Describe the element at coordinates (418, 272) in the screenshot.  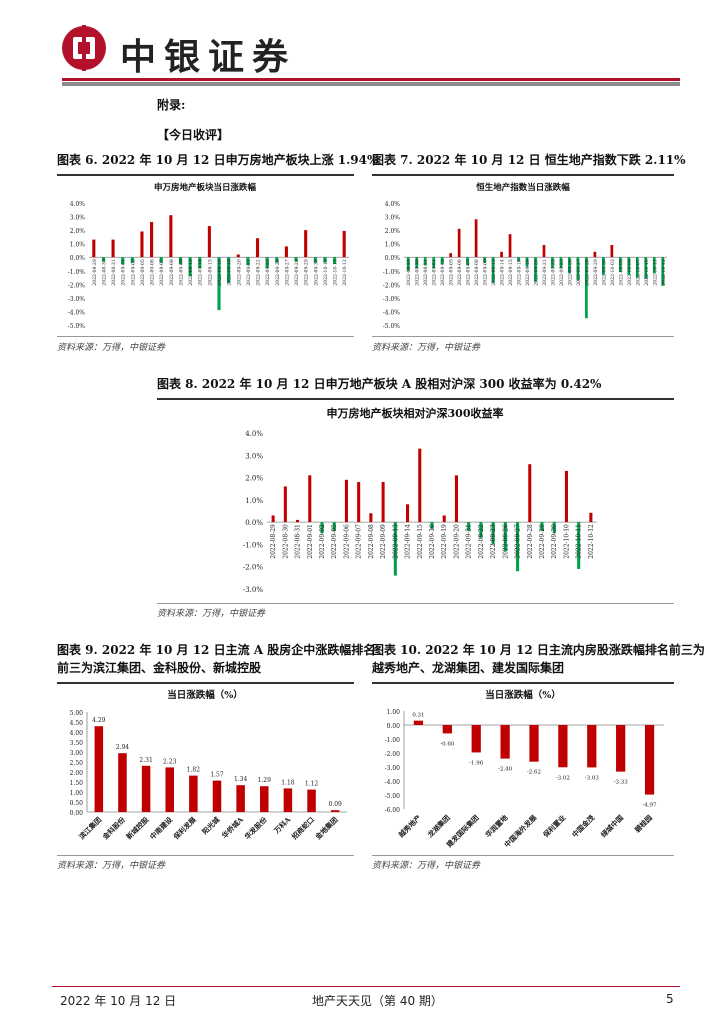
I see `fig7-category-label: 2022-08-30` at that location.